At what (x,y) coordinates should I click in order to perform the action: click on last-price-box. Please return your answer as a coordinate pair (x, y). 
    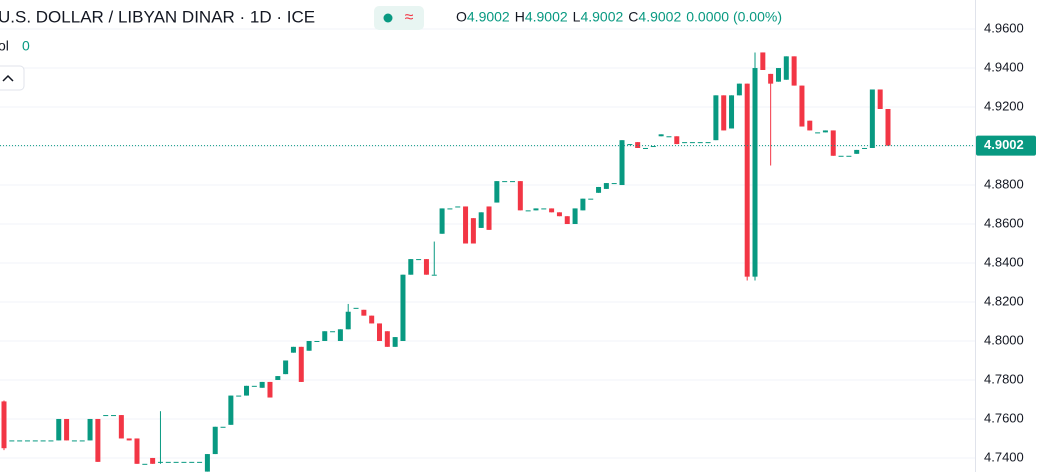
    Looking at the image, I should click on (1006, 145).